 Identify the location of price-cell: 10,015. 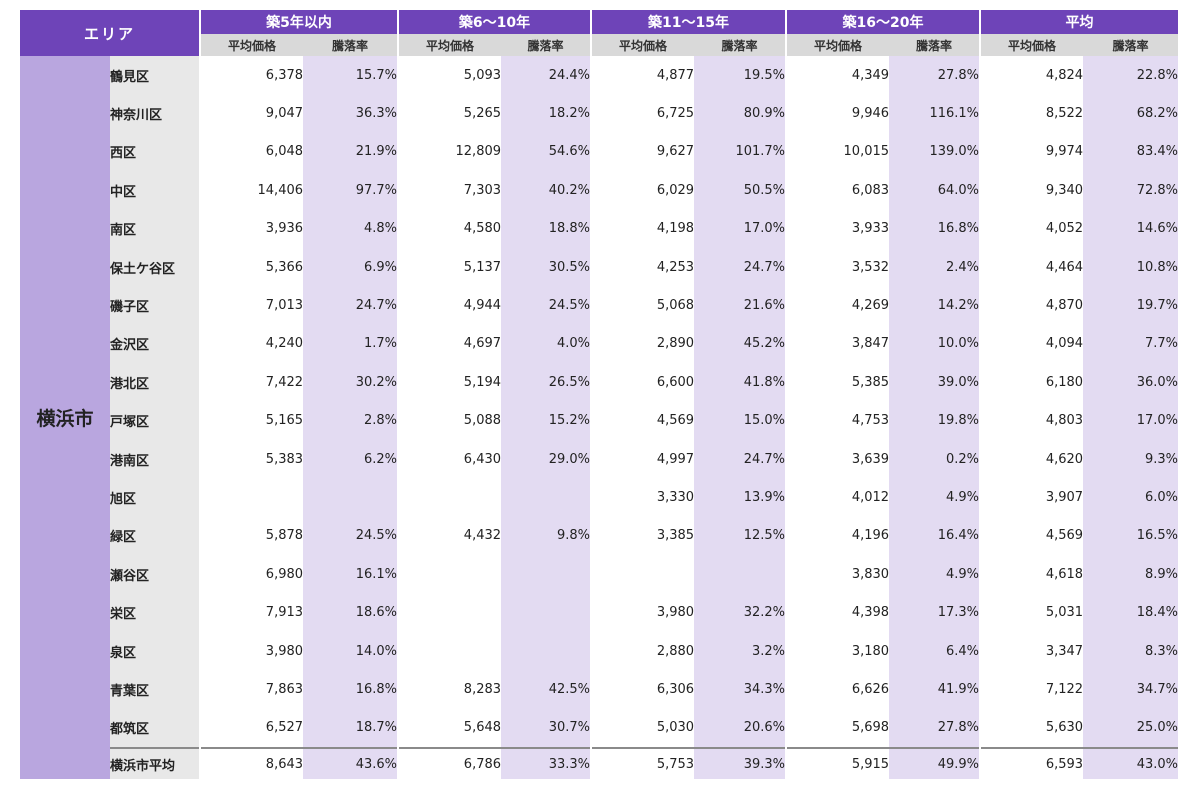
(837, 152).